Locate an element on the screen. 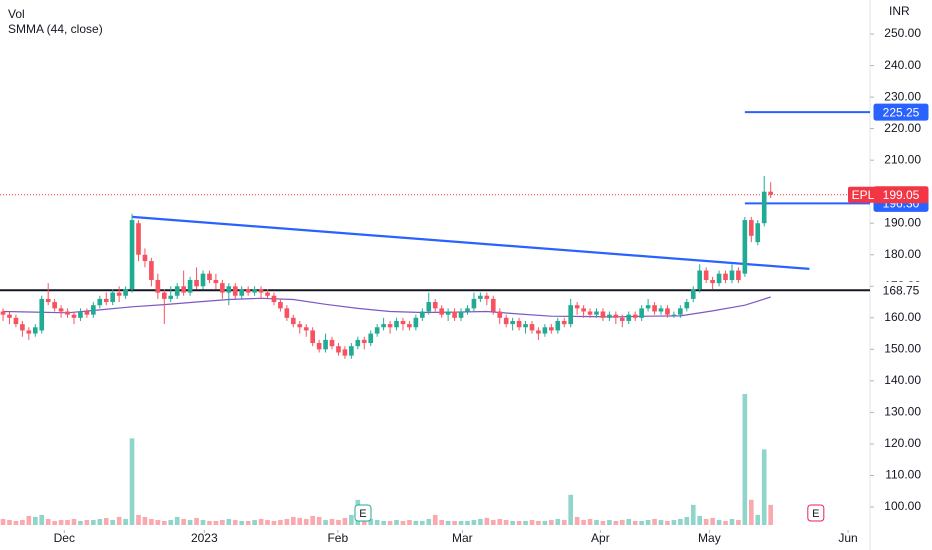  x-tick-label: Feb is located at coordinates (337, 538).